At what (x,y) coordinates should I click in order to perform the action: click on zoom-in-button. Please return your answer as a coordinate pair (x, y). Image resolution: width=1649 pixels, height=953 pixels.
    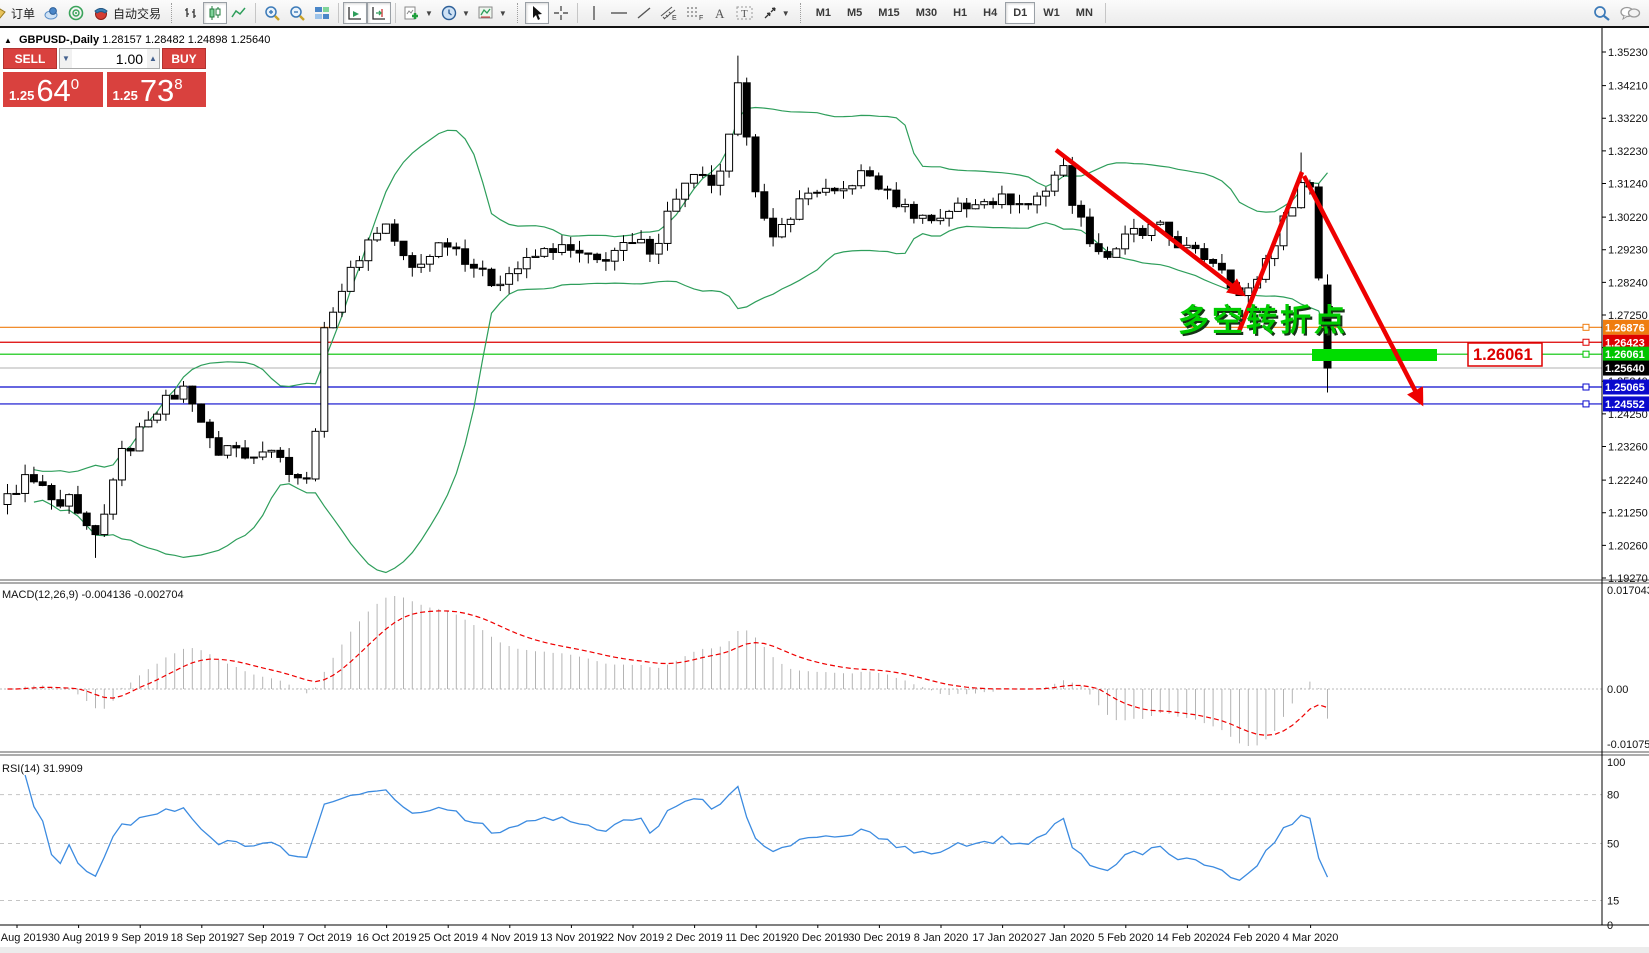
    Looking at the image, I should click on (272, 13).